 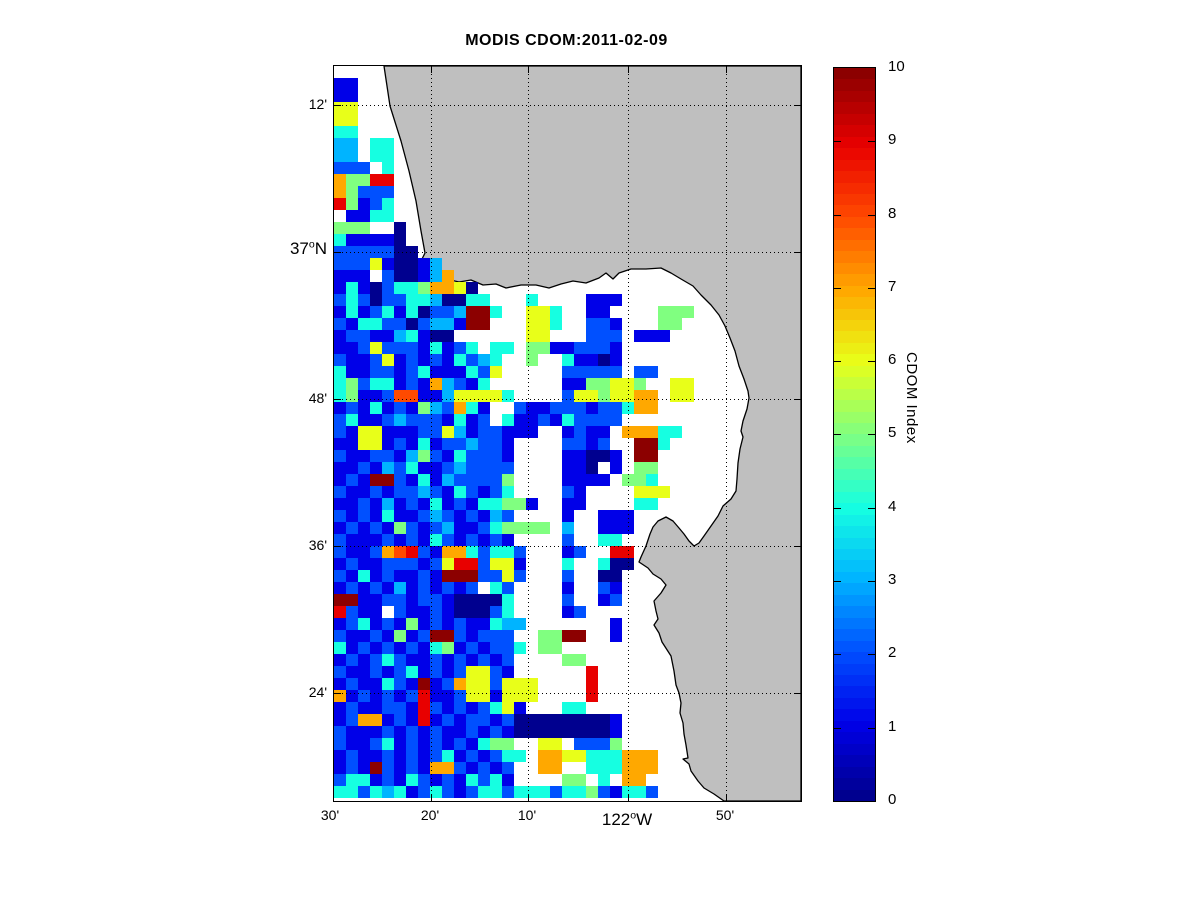 I want to click on colorbar-tick-label: 6, so click(x=892, y=359).